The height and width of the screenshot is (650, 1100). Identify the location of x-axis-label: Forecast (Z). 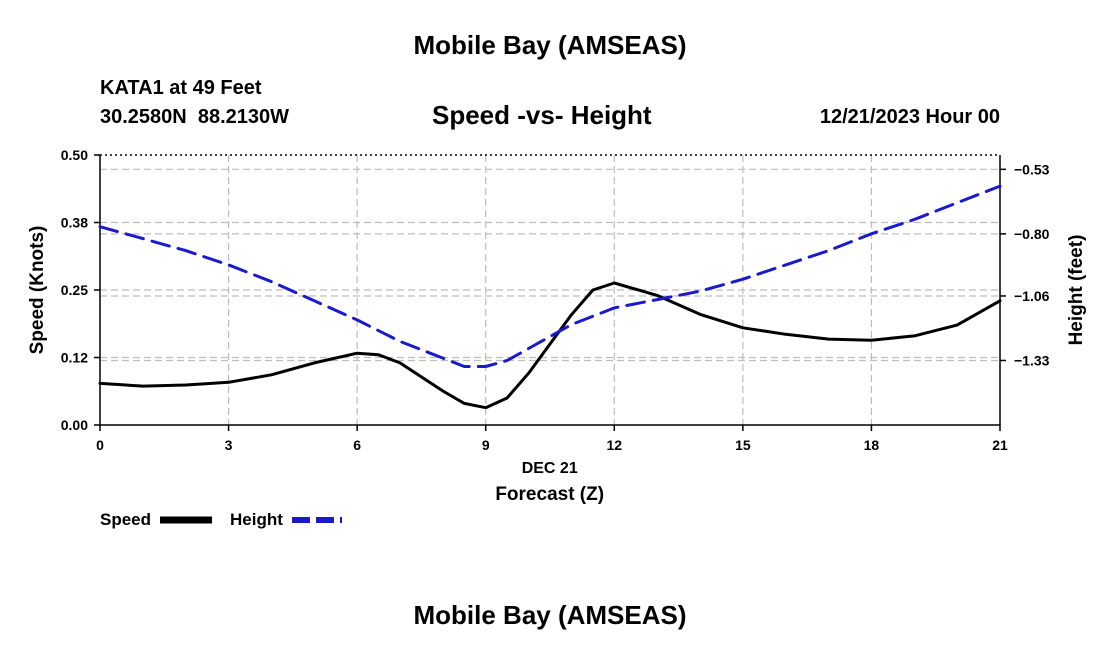
(549, 494).